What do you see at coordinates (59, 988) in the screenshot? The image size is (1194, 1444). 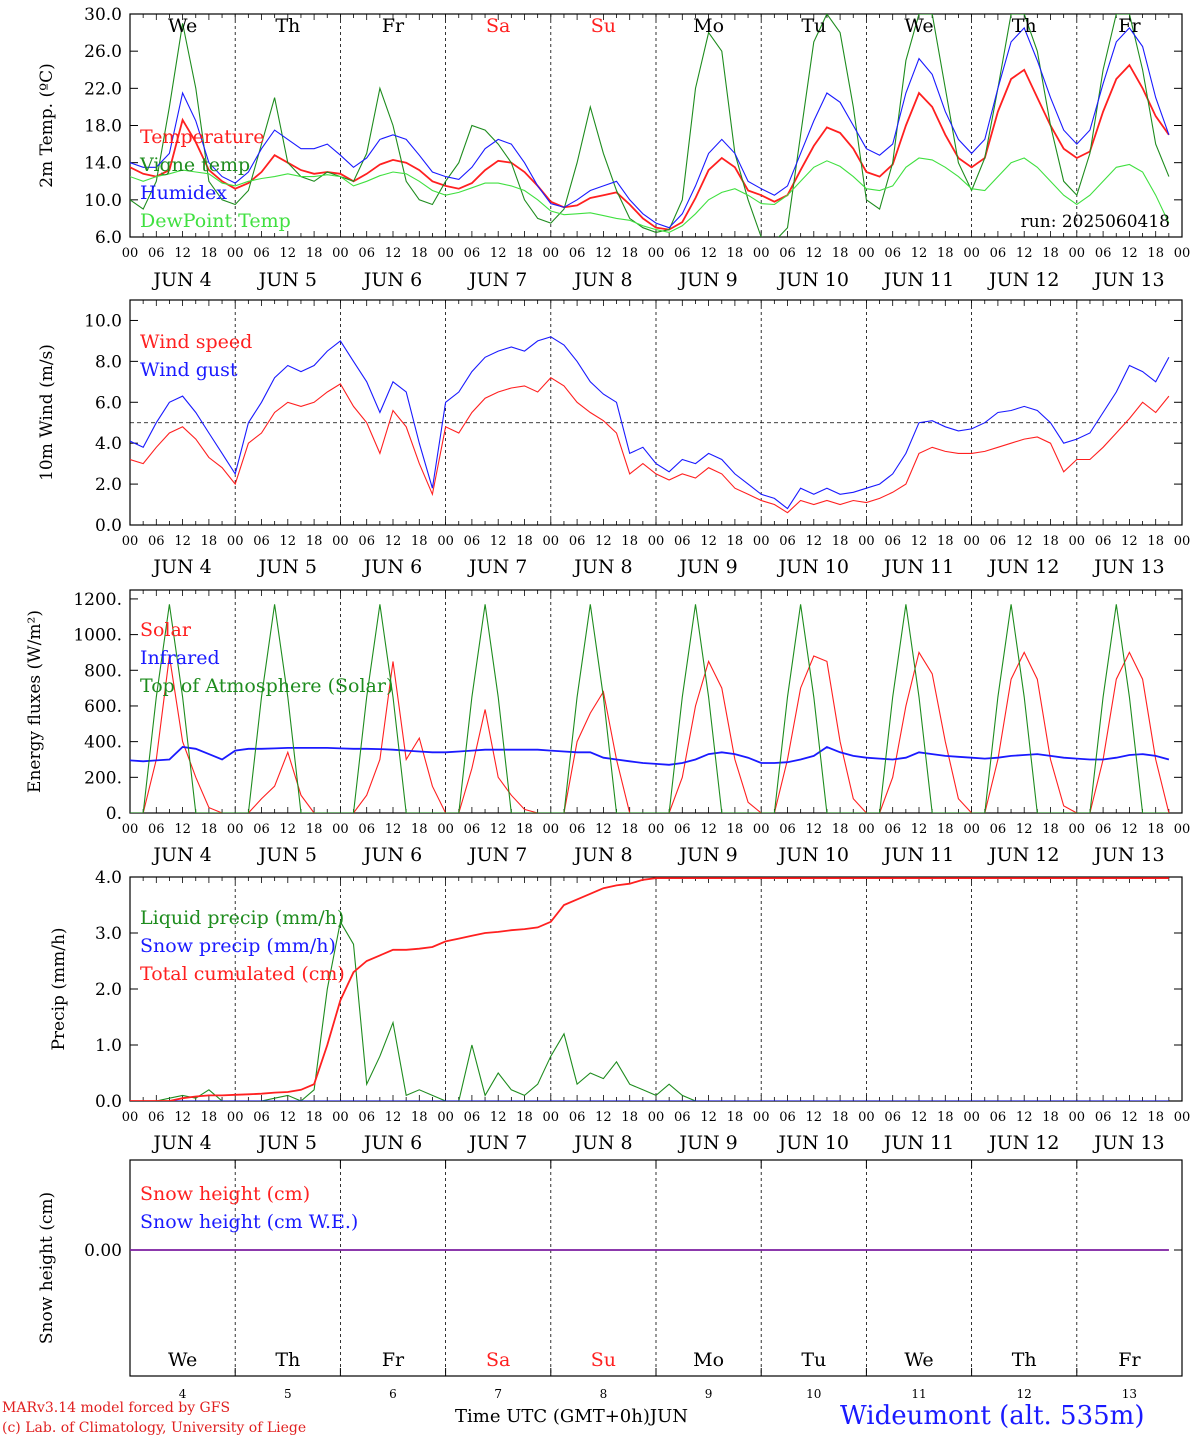 I see `y-axis-label: Precip (mm/h)` at bounding box center [59, 988].